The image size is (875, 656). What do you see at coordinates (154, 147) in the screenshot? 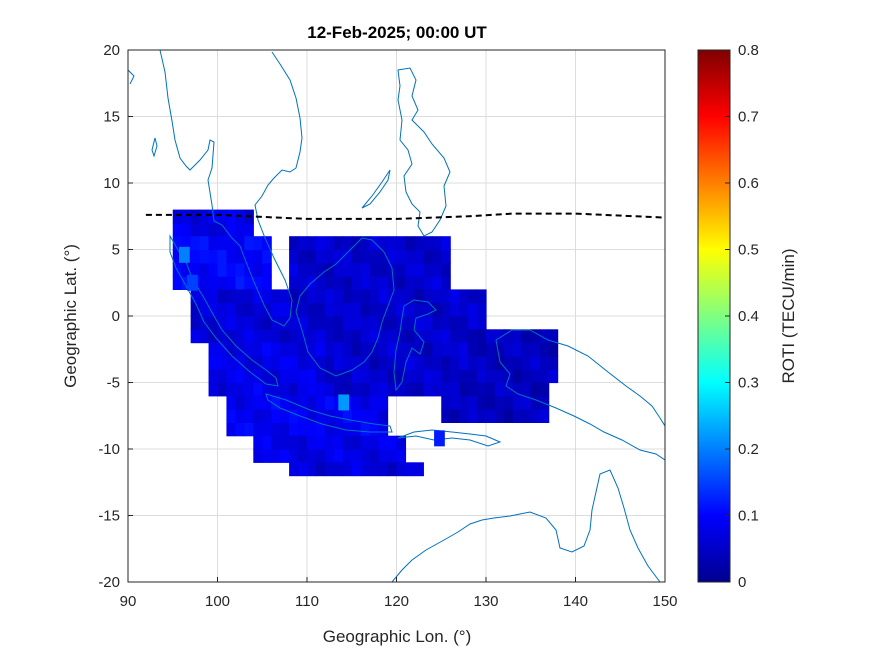
I see `coastline-andaman-islands` at bounding box center [154, 147].